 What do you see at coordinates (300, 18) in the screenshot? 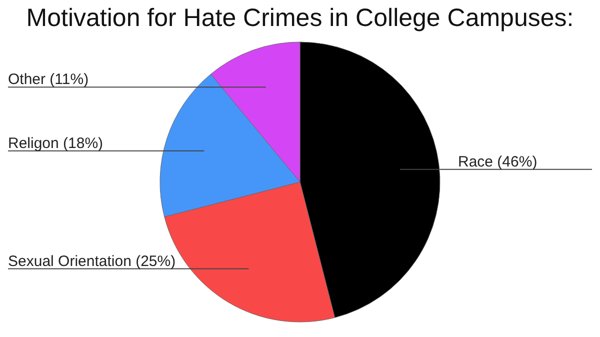
I see `chart-title: Motivation for Hate Crimes in College Campuses:` at bounding box center [300, 18].